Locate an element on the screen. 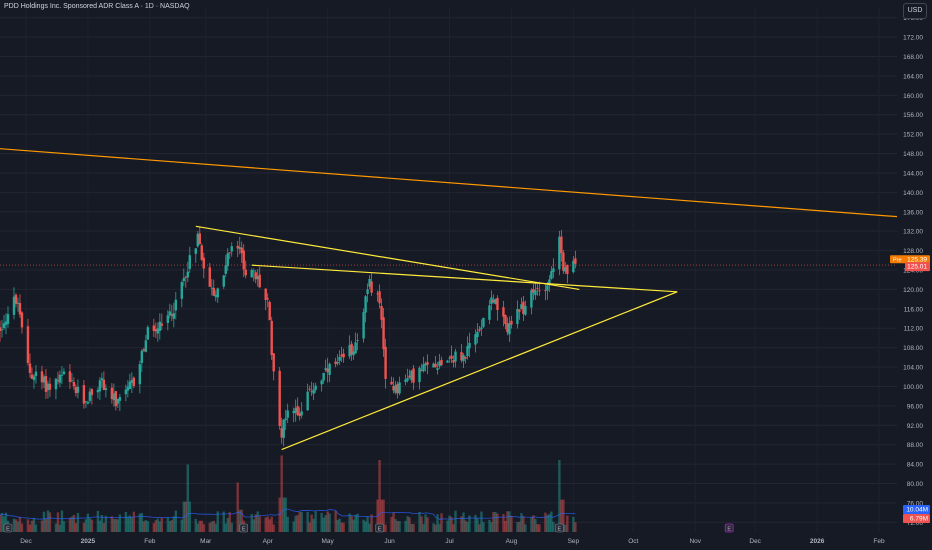 The image size is (932, 550). x-tick-label: Feb is located at coordinates (879, 541).